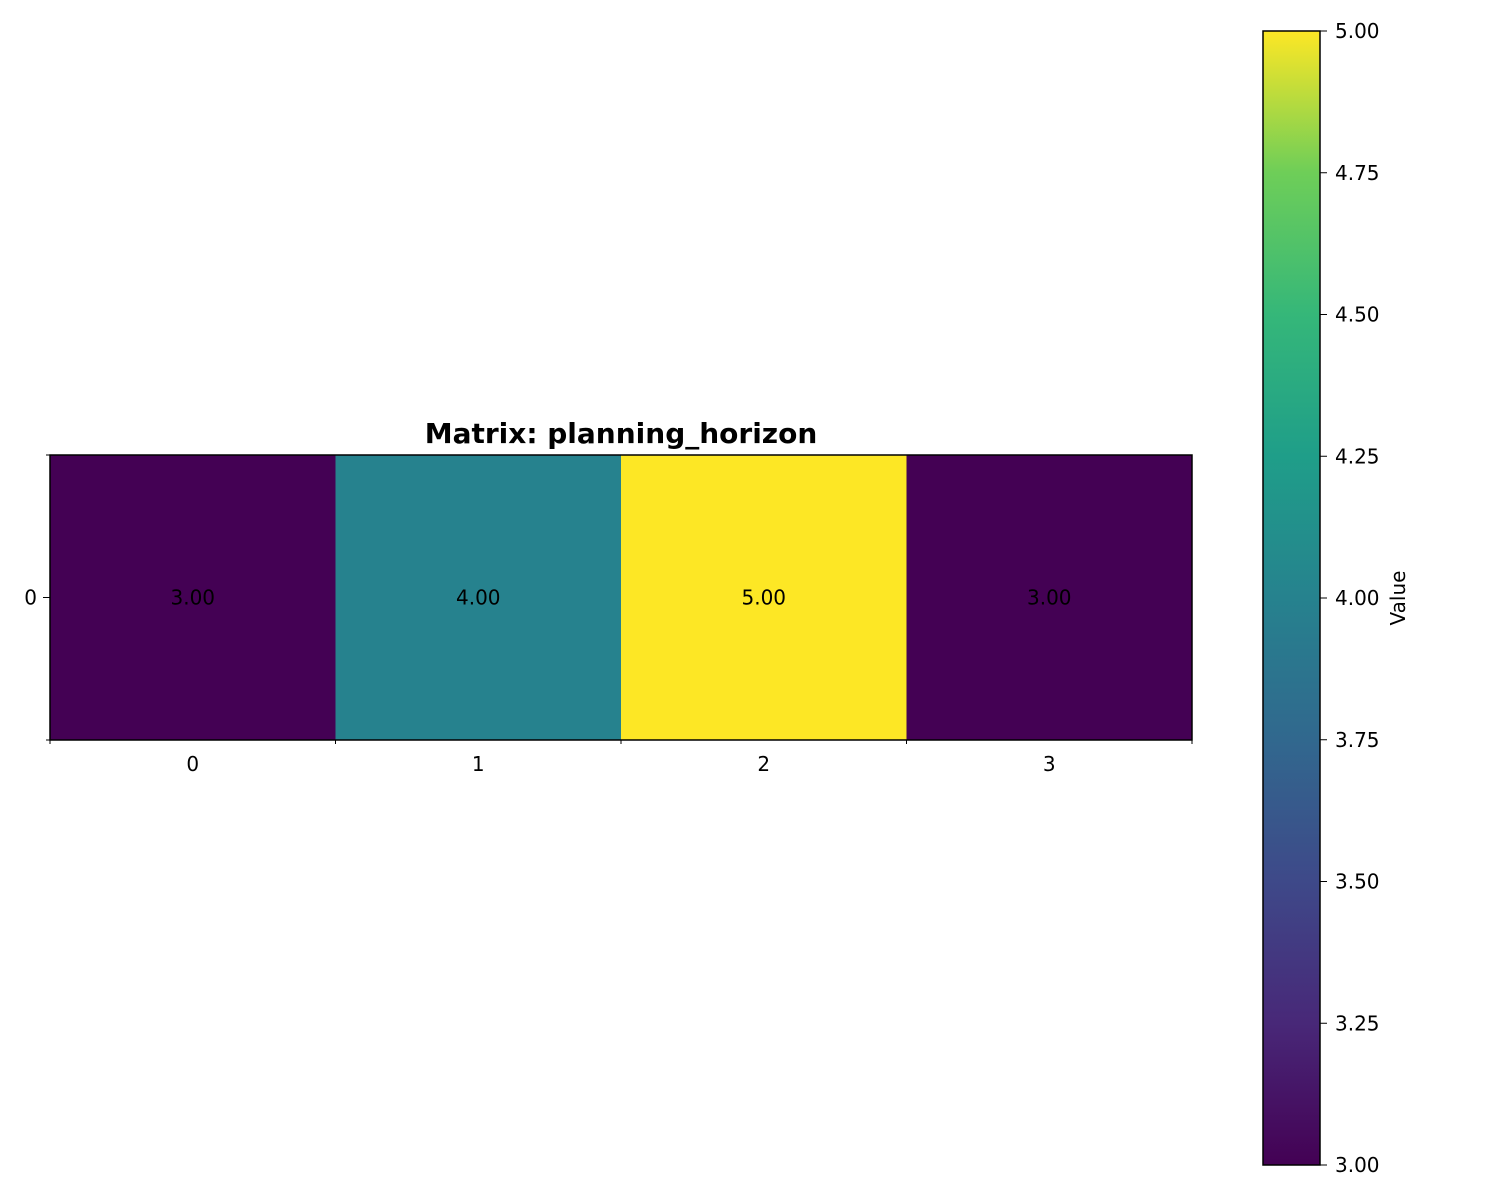  What do you see at coordinates (1357, 315) in the screenshot?
I see `colorbar-tick-label: 4.50` at bounding box center [1357, 315].